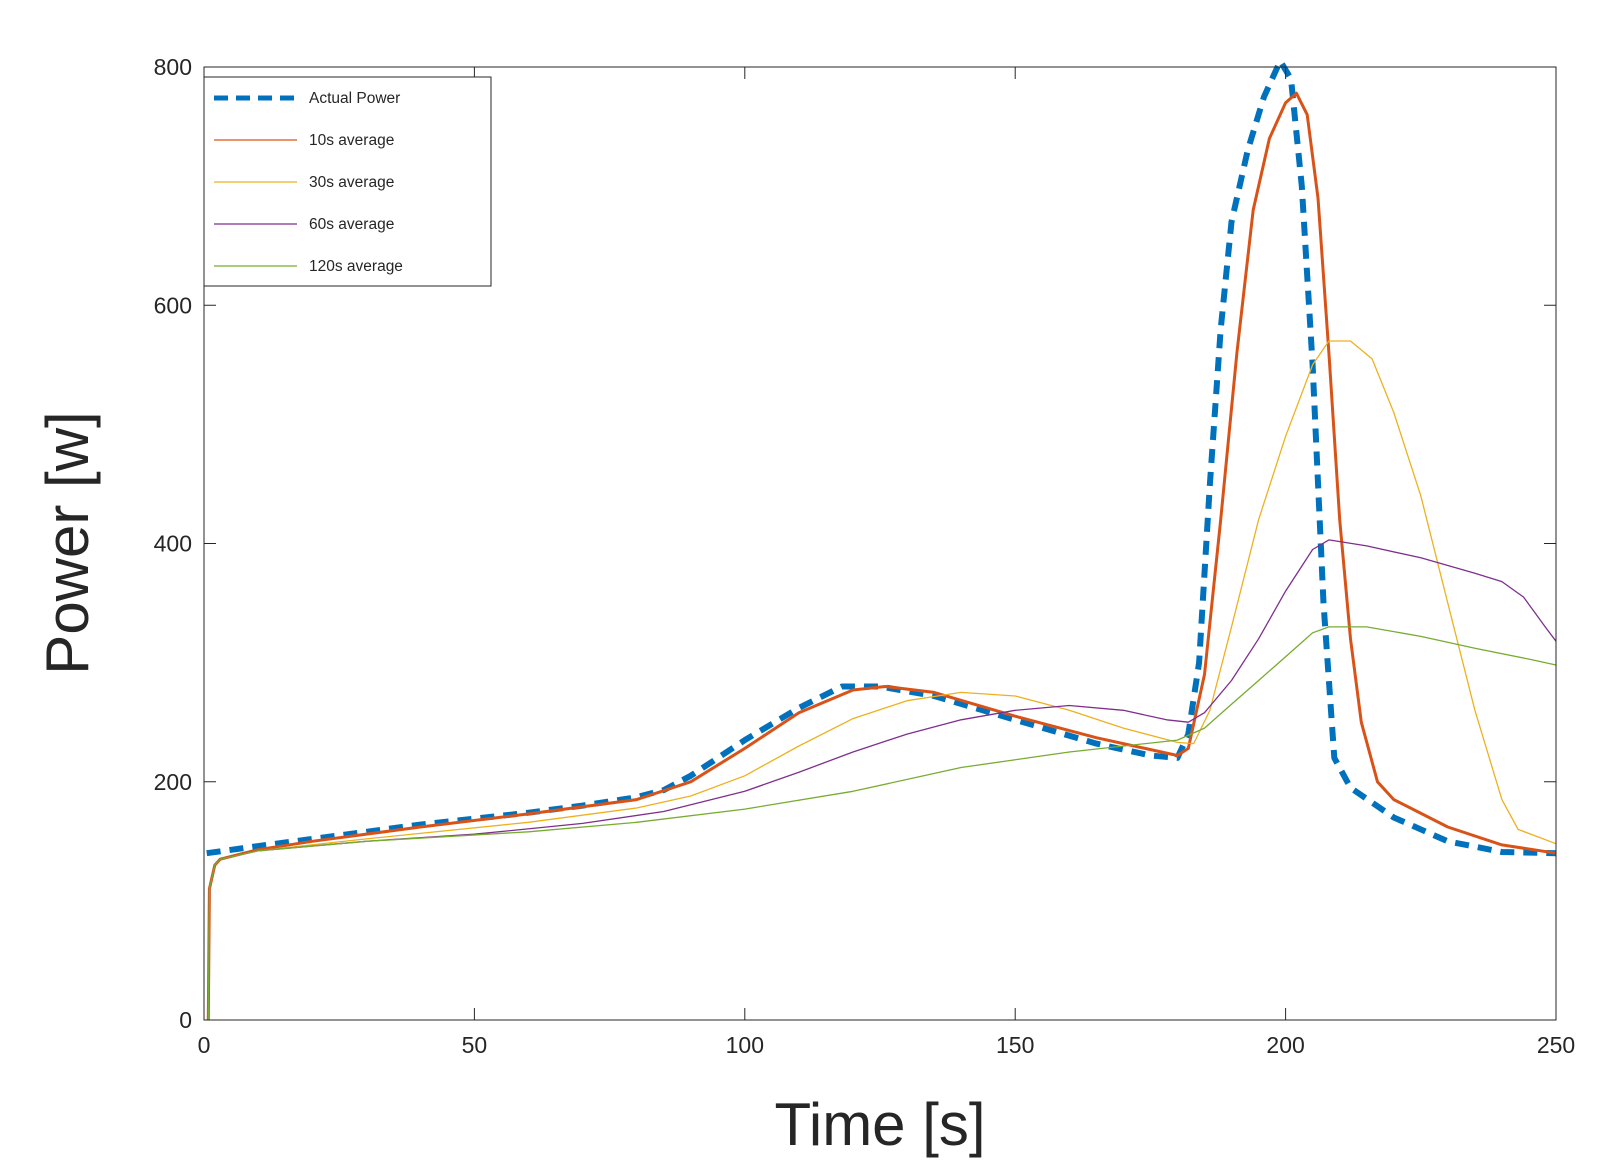 This screenshot has height=1161, width=1600. Describe the element at coordinates (351, 224) in the screenshot. I see `legend-label: 60s average` at that location.